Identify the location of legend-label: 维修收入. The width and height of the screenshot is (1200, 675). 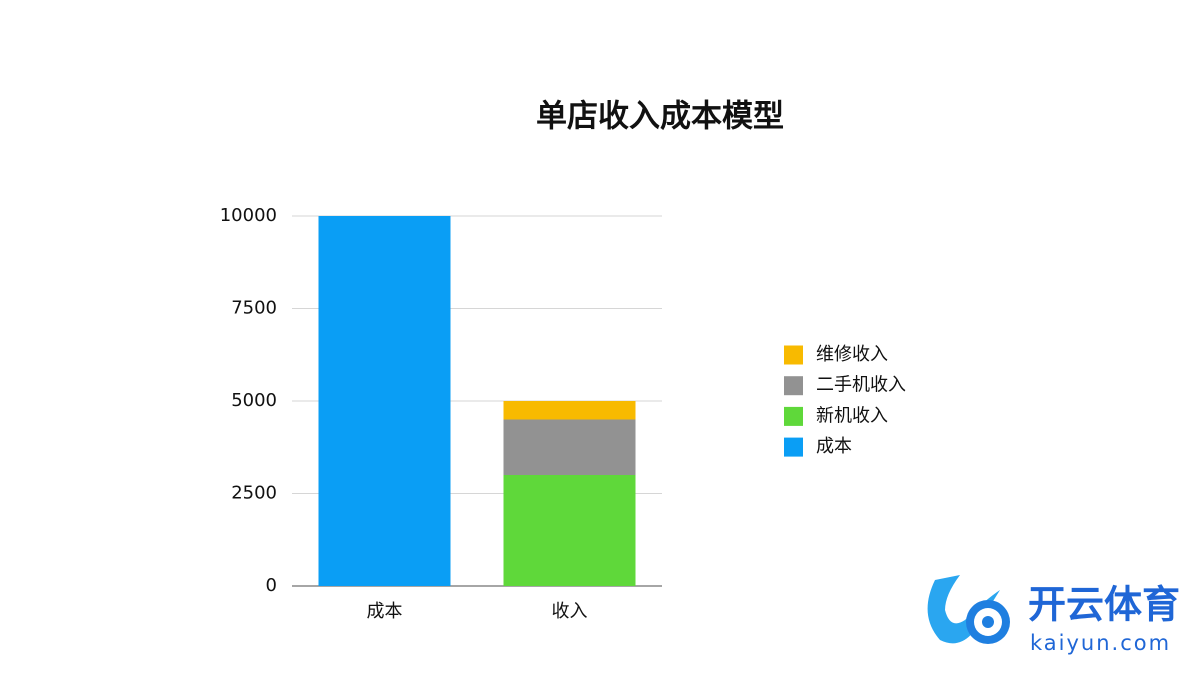
(852, 354).